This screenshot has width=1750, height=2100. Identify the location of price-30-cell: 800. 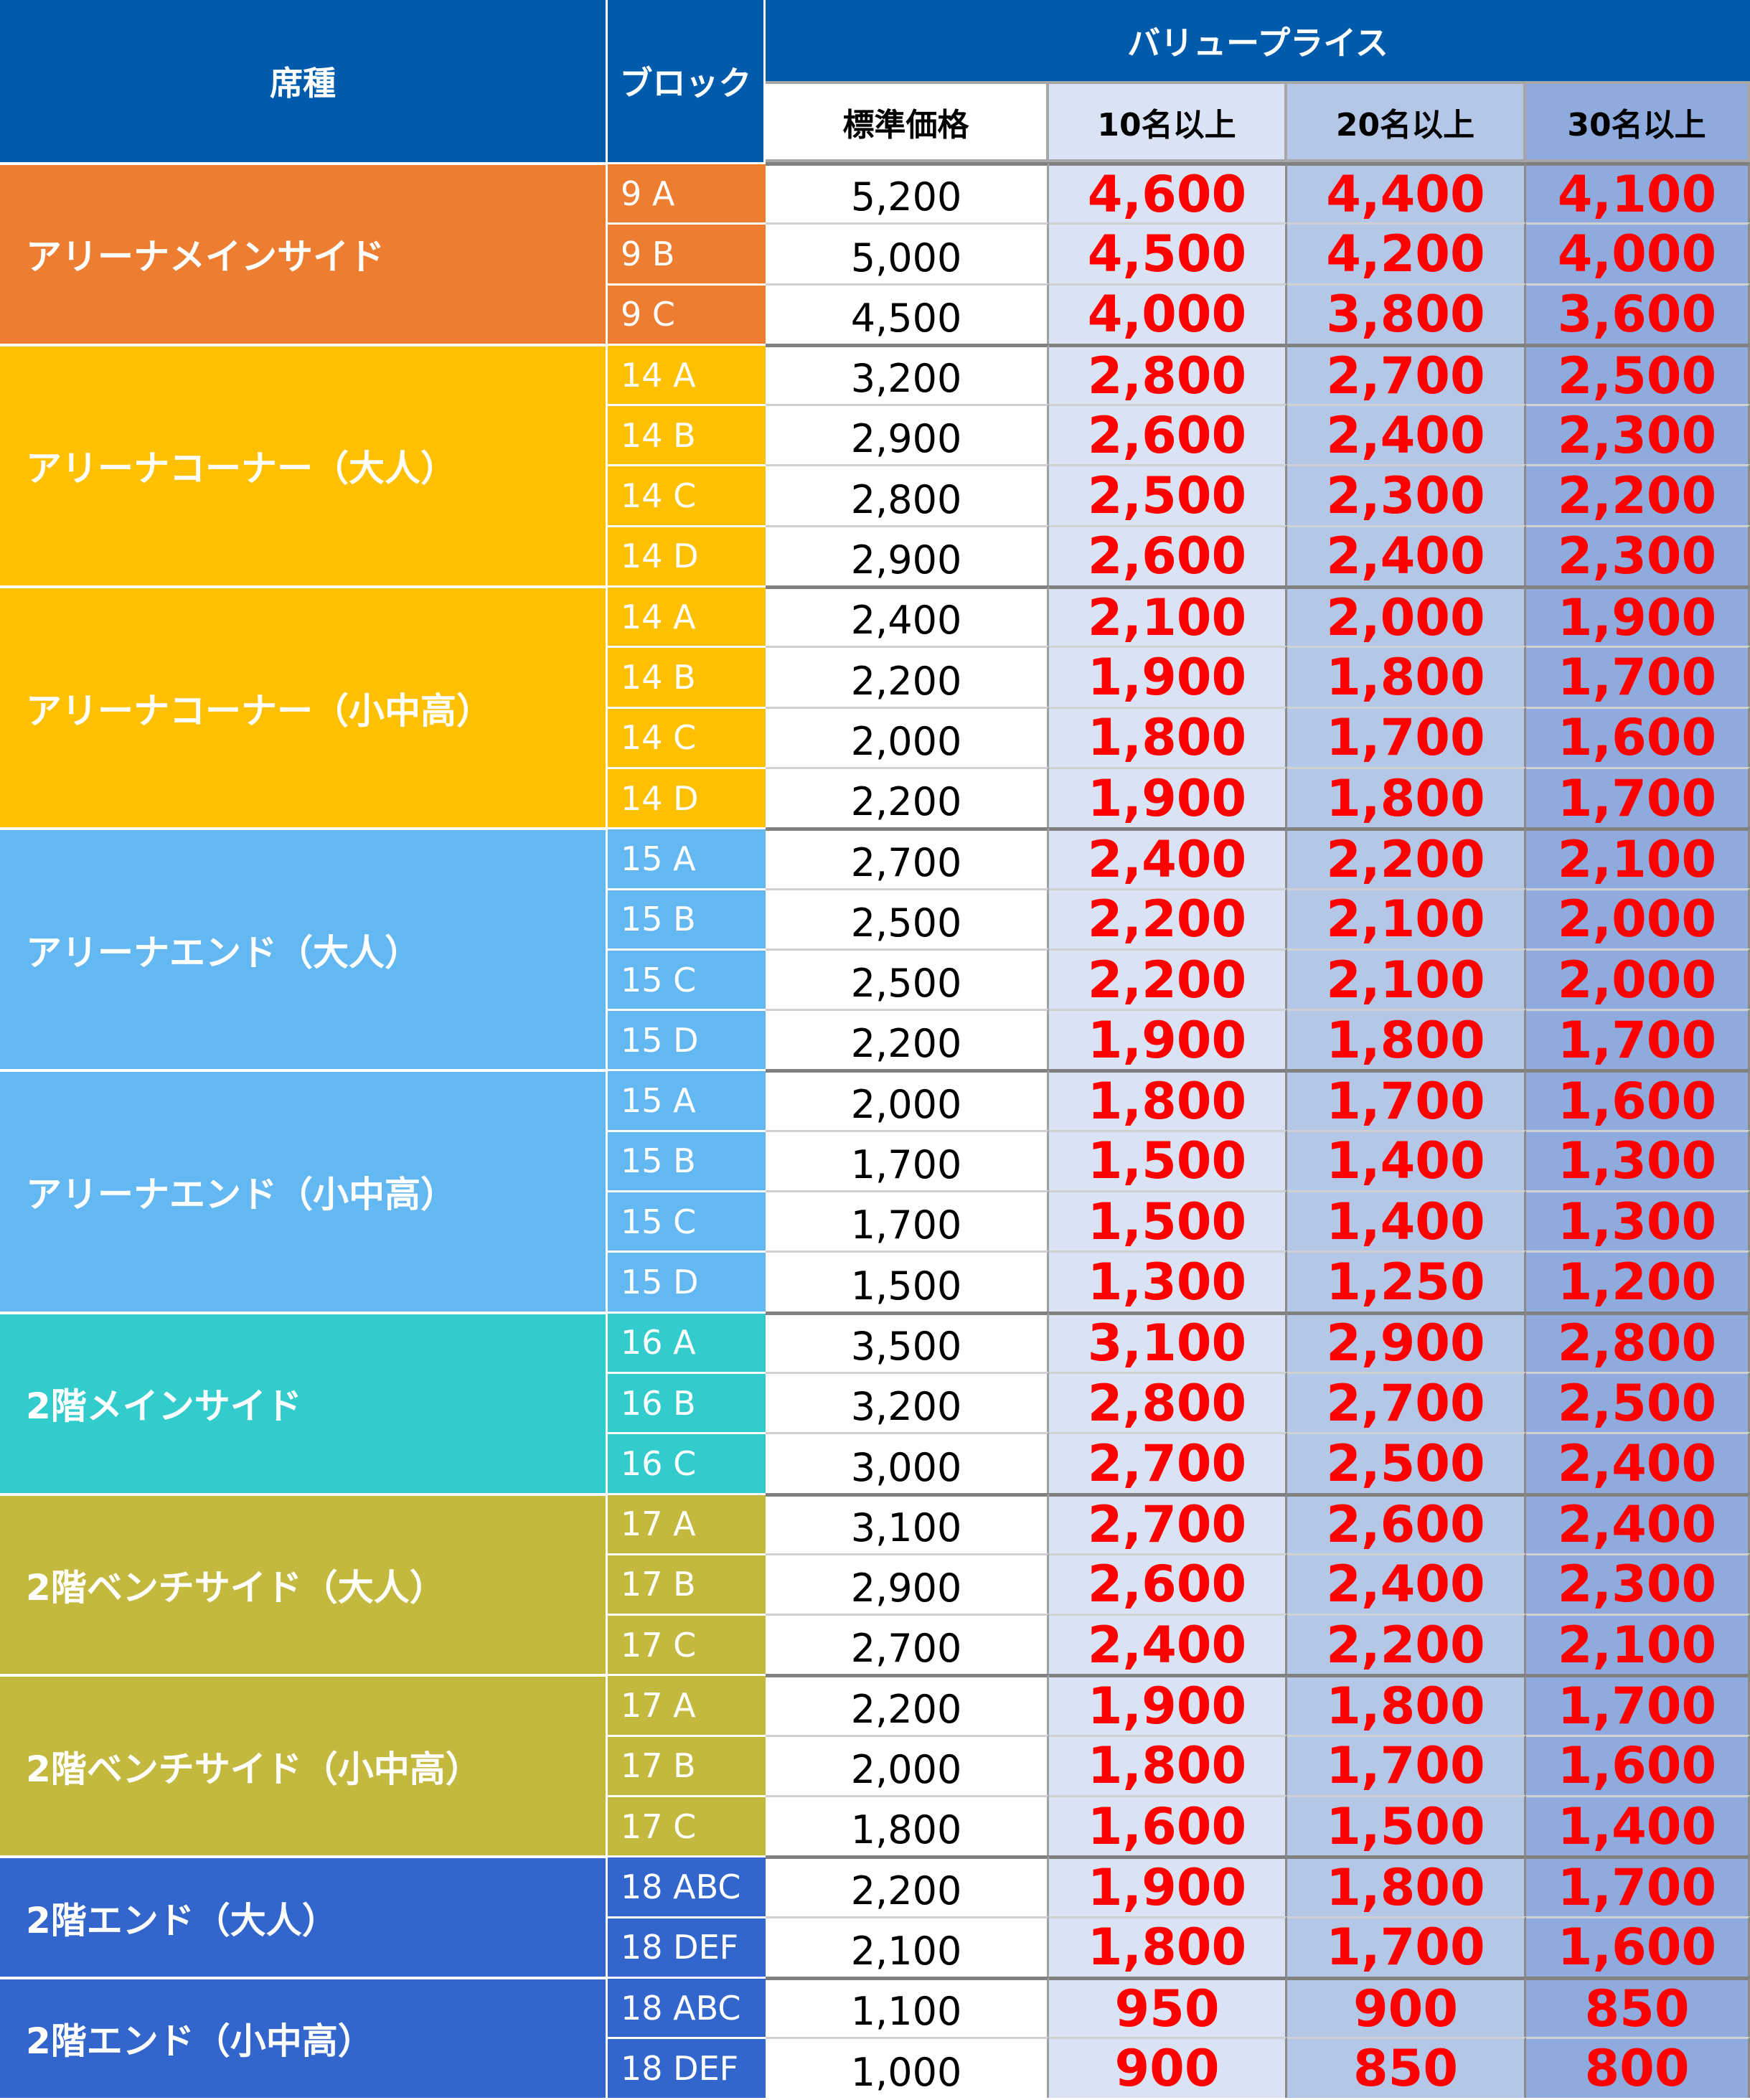
(1638, 2068).